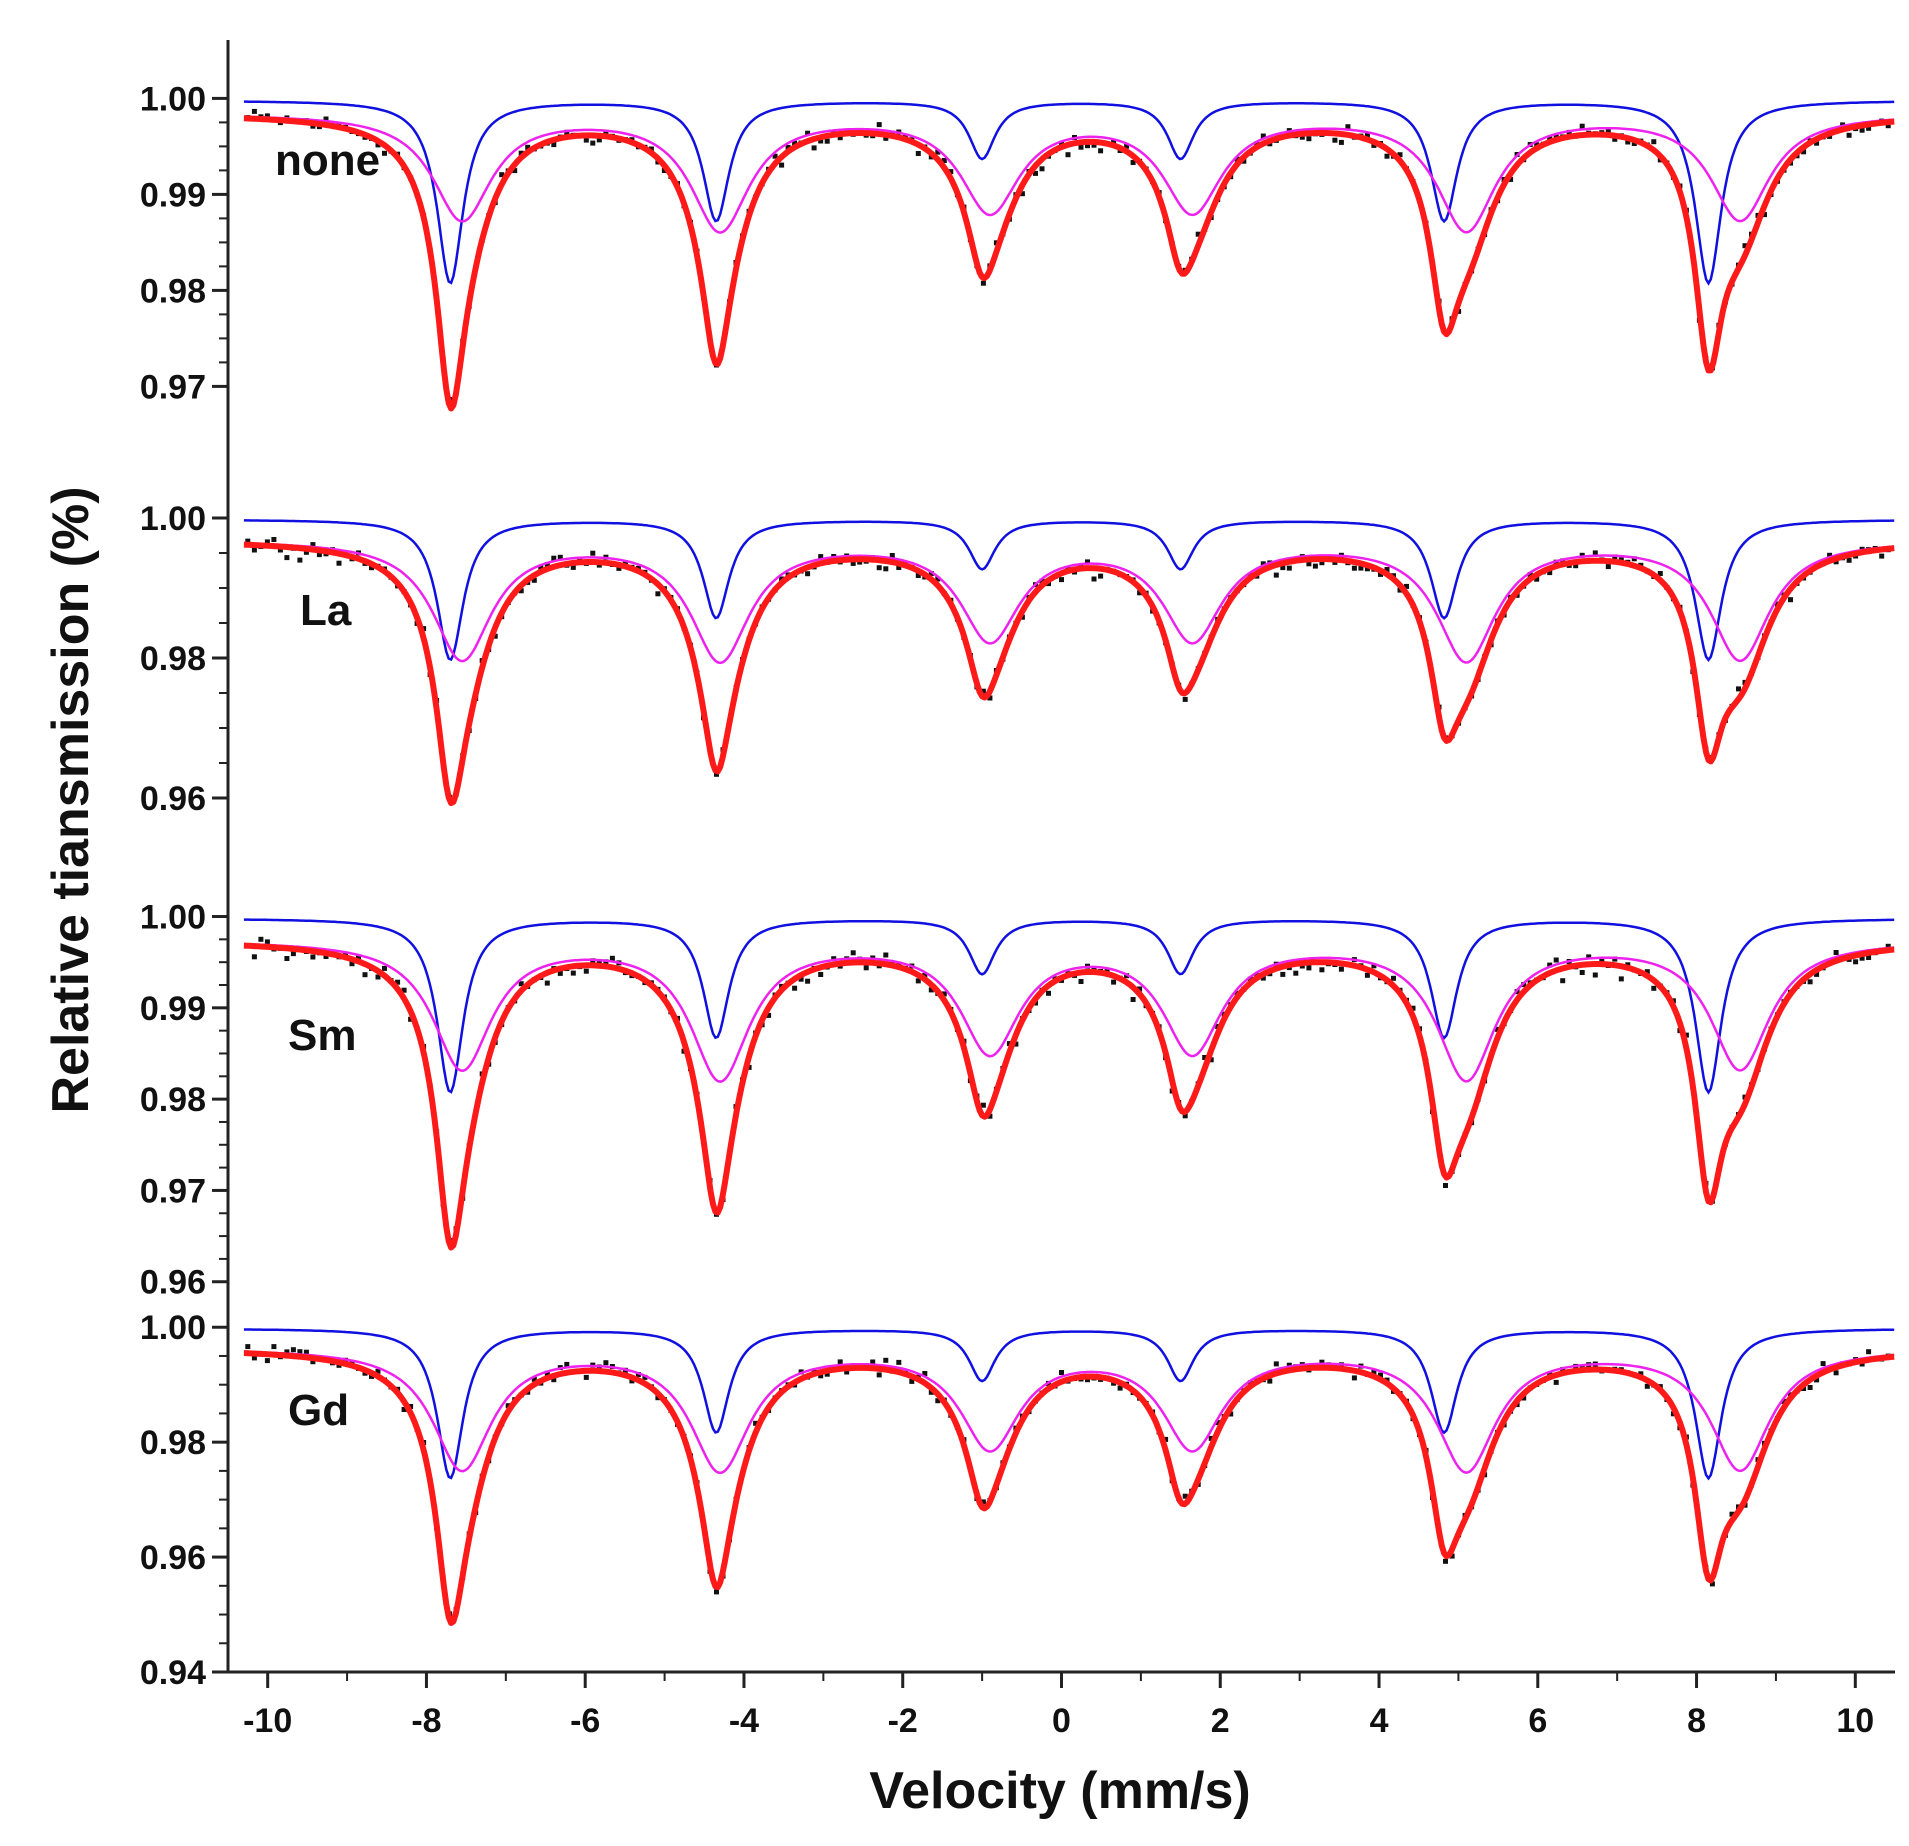  I want to click on y-tick-label: 1.00, so click(173, 918).